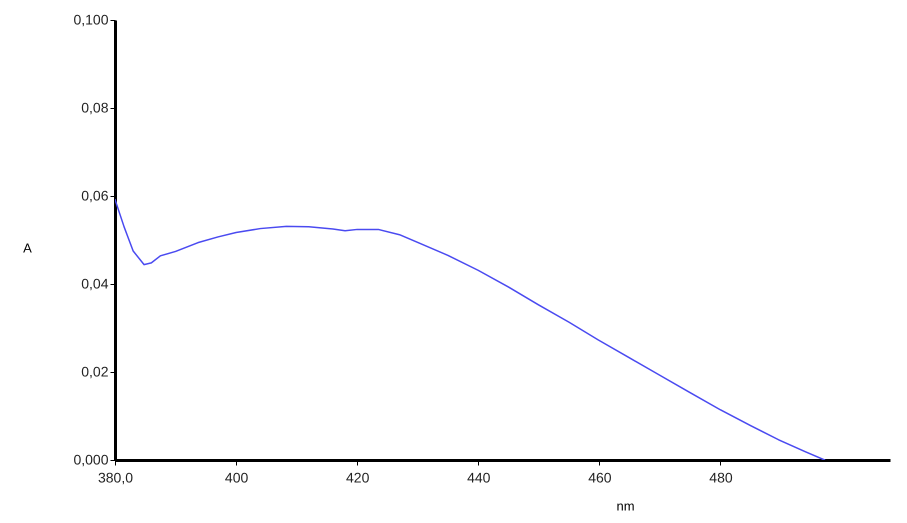 The image size is (907, 523). What do you see at coordinates (479, 478) in the screenshot?
I see `x-tick-label: 440` at bounding box center [479, 478].